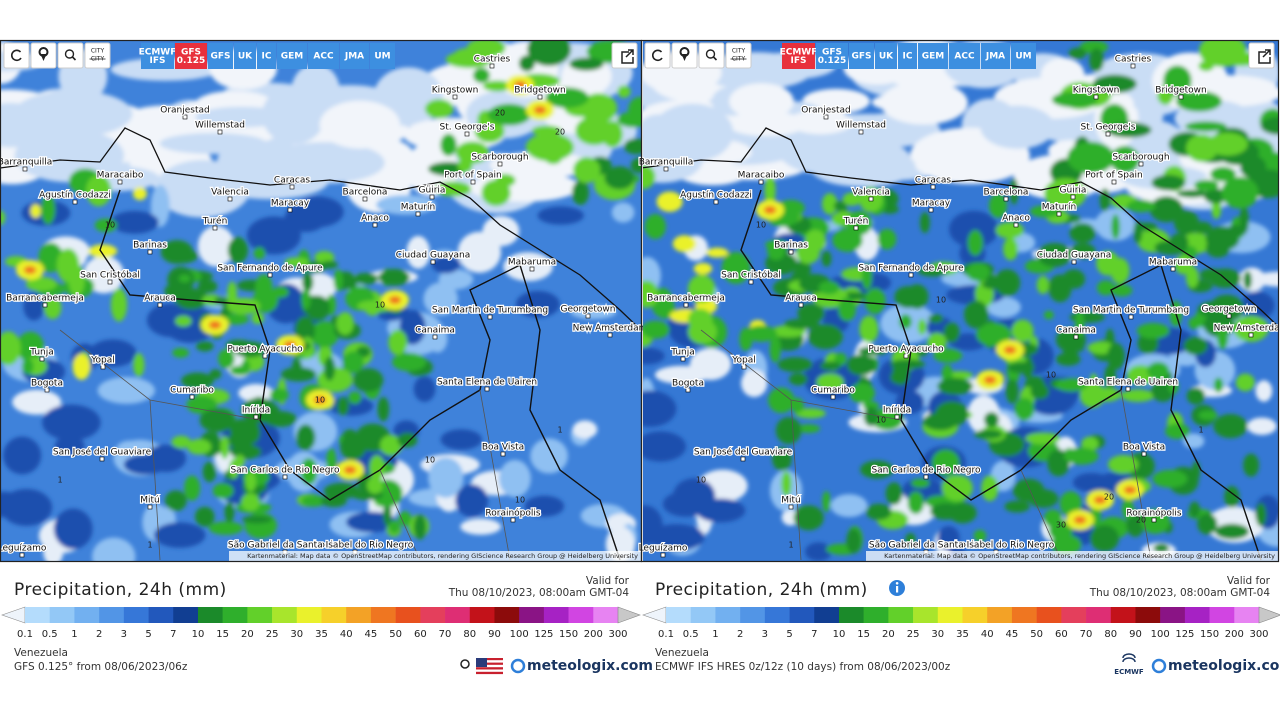 The width and height of the screenshot is (1280, 720). Describe the element at coordinates (801, 299) in the screenshot. I see `city-label: Arauca` at that location.